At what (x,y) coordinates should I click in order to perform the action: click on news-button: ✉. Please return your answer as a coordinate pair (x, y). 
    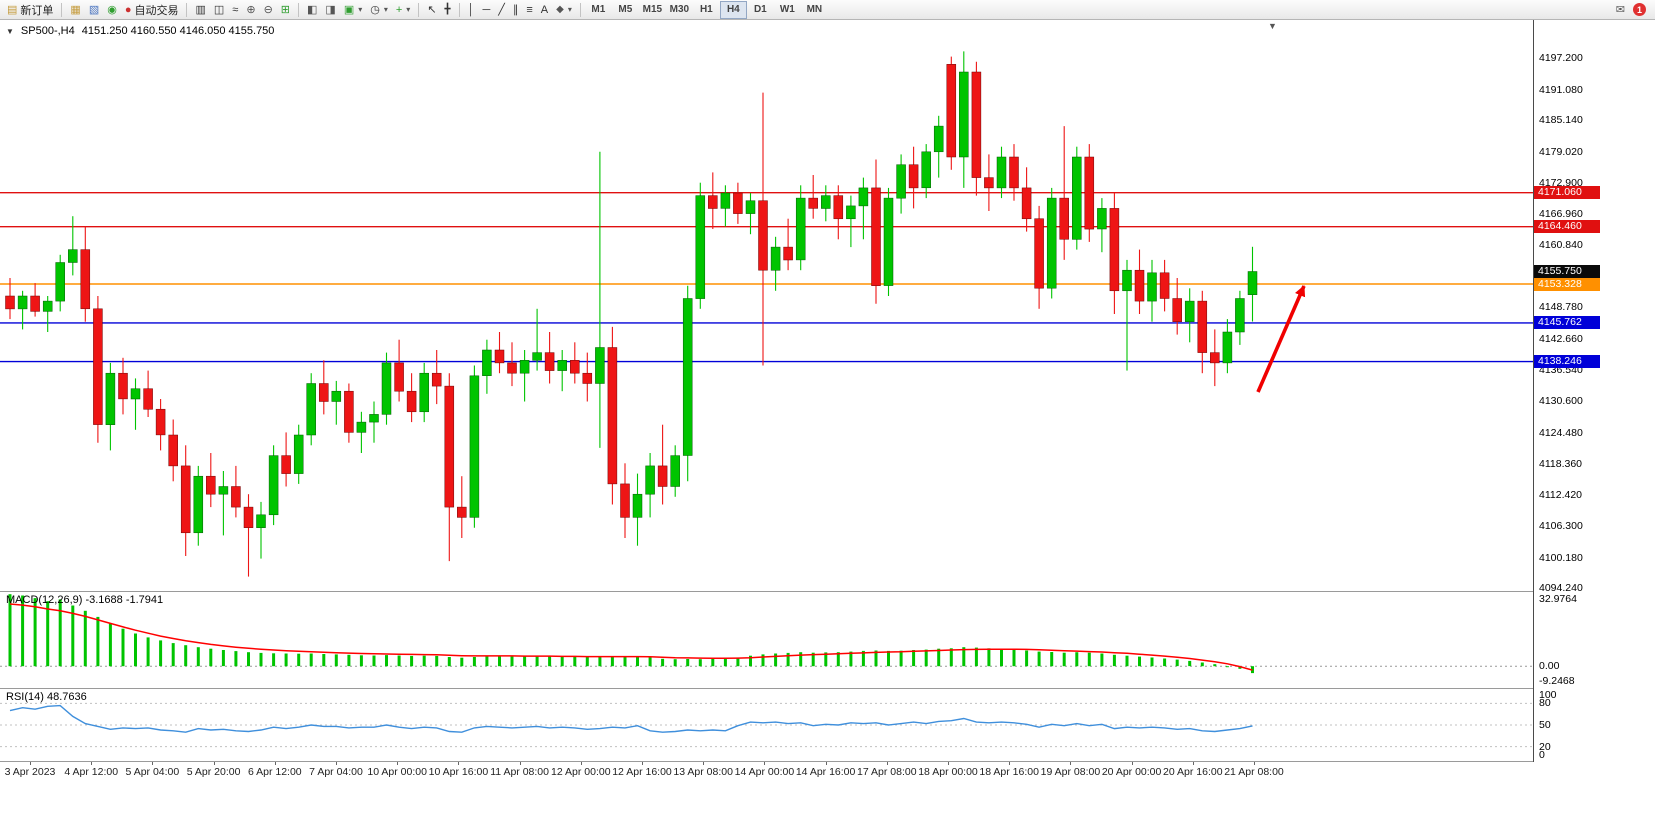
    Looking at the image, I should click on (1620, 10).